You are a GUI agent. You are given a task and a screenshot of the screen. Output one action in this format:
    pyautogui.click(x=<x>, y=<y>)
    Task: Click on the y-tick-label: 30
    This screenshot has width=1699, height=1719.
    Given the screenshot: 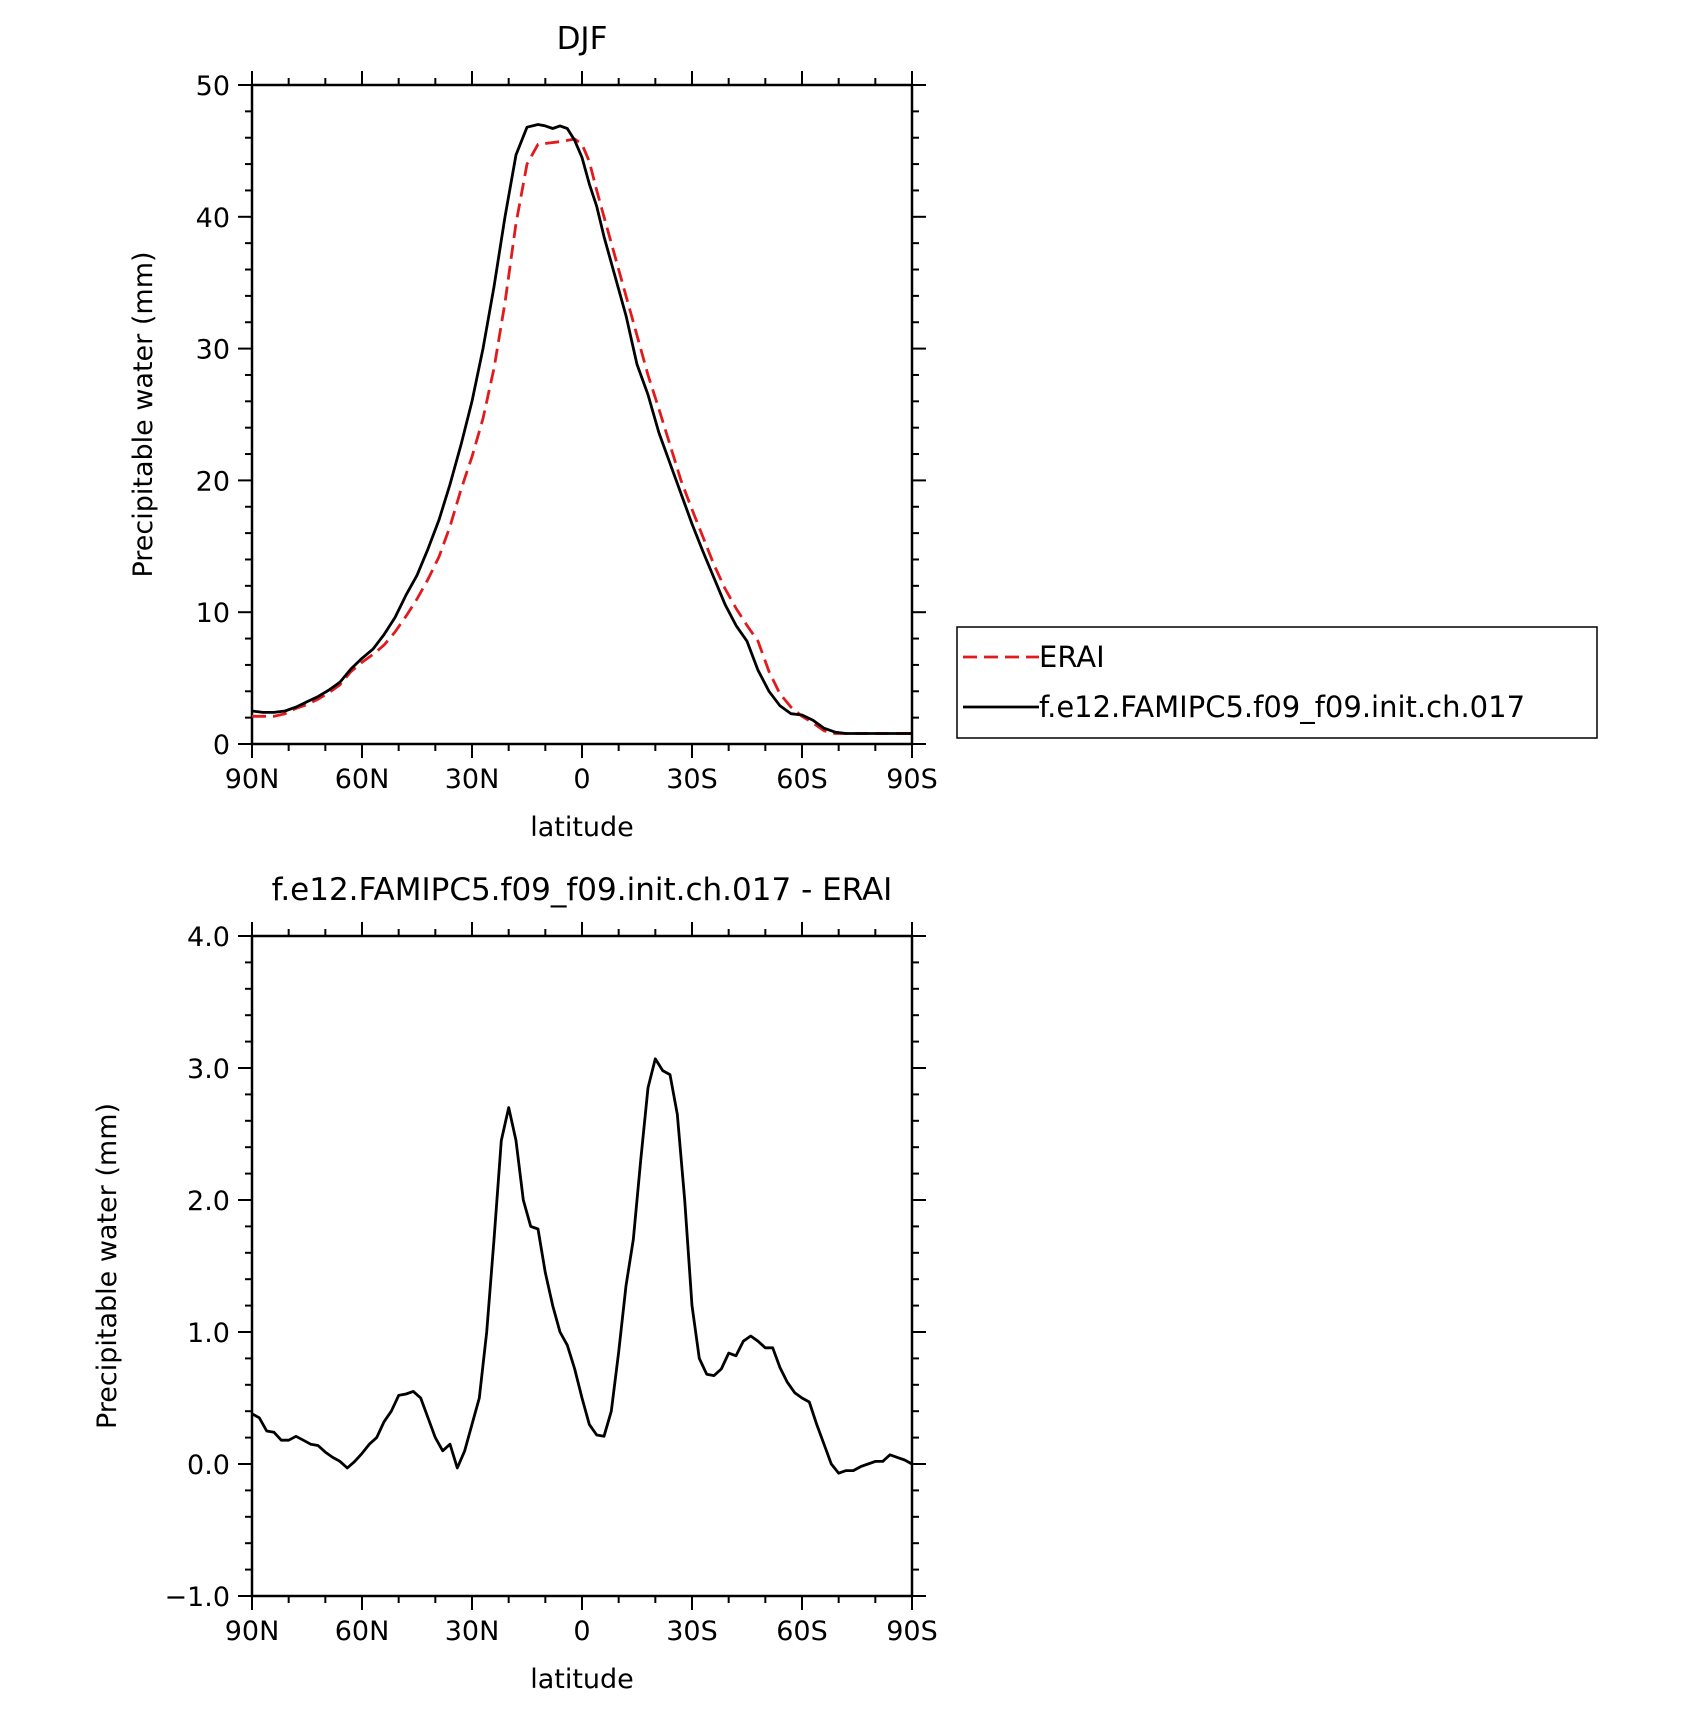 What is the action you would take?
    pyautogui.click(x=213, y=350)
    